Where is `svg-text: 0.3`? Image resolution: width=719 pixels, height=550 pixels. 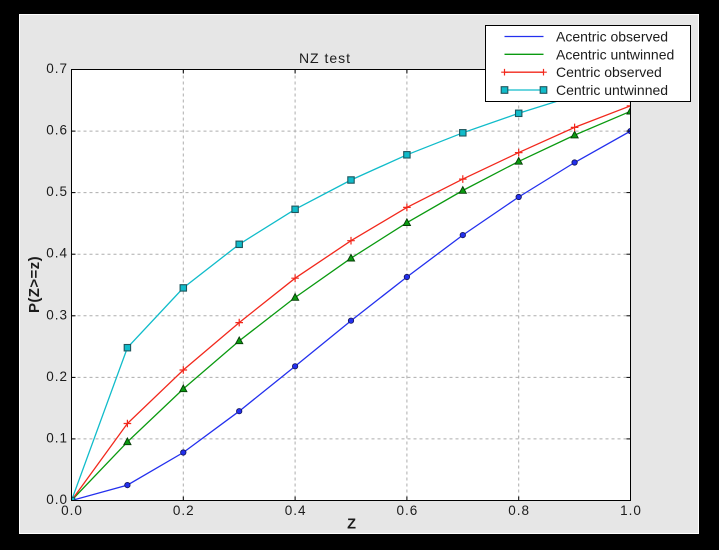
svg-text: 0.3 is located at coordinates (57, 314).